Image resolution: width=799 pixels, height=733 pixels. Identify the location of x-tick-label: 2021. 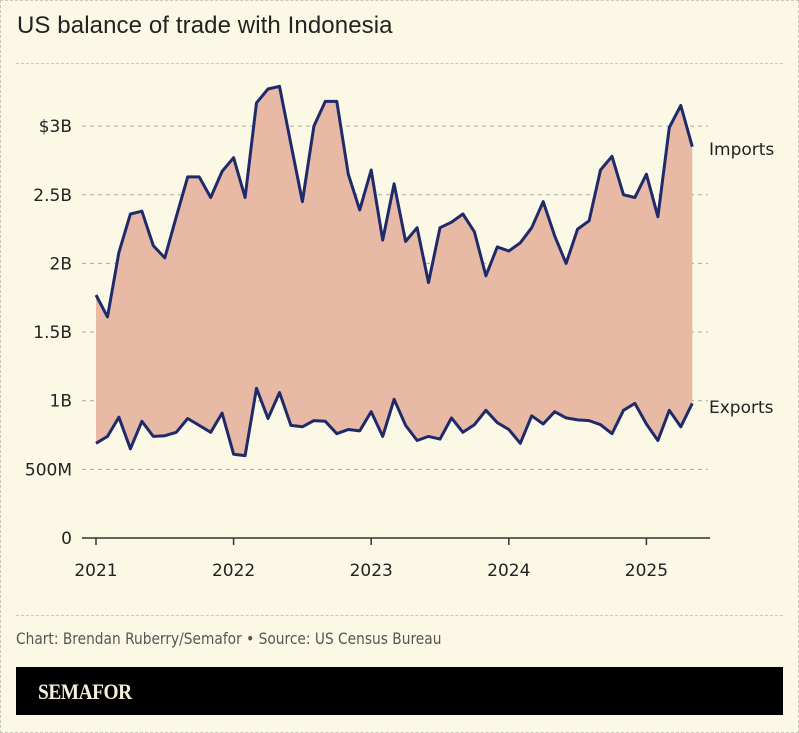
(95, 571).